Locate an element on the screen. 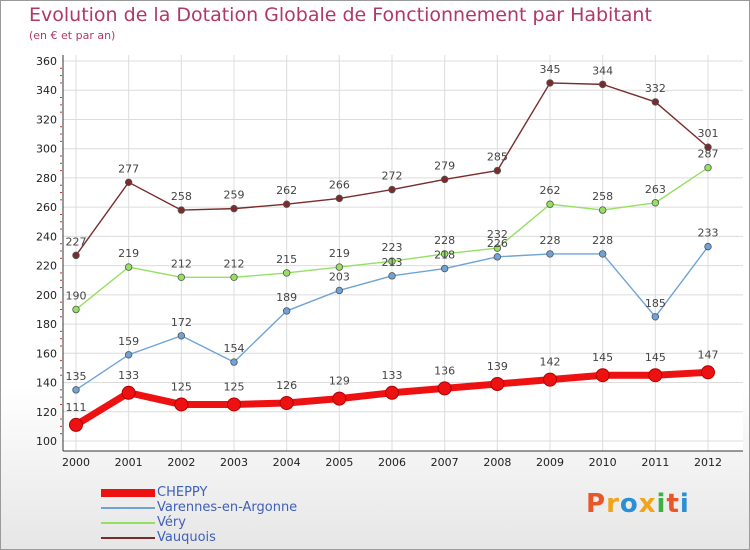  data-label: 266 is located at coordinates (339, 184).